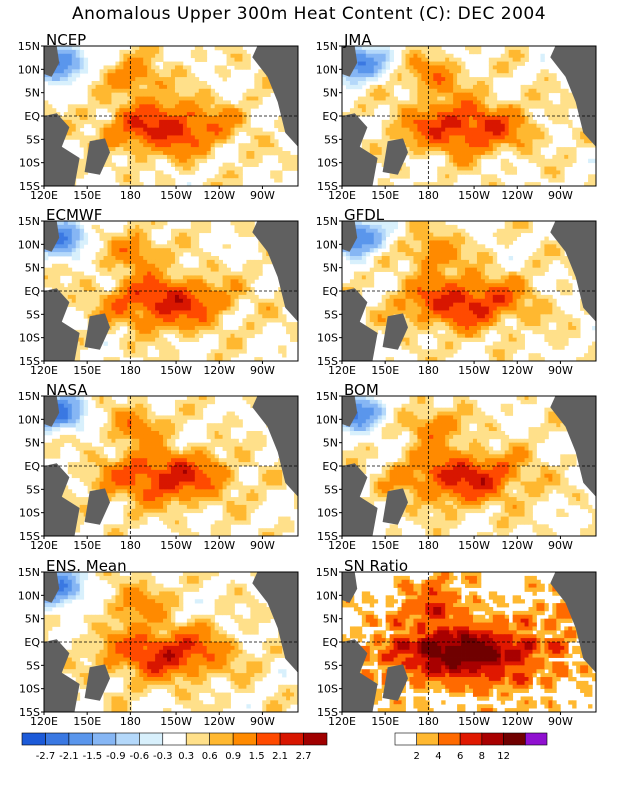 The height and width of the screenshot is (800, 618). I want to click on land-mask, so click(360, 149).